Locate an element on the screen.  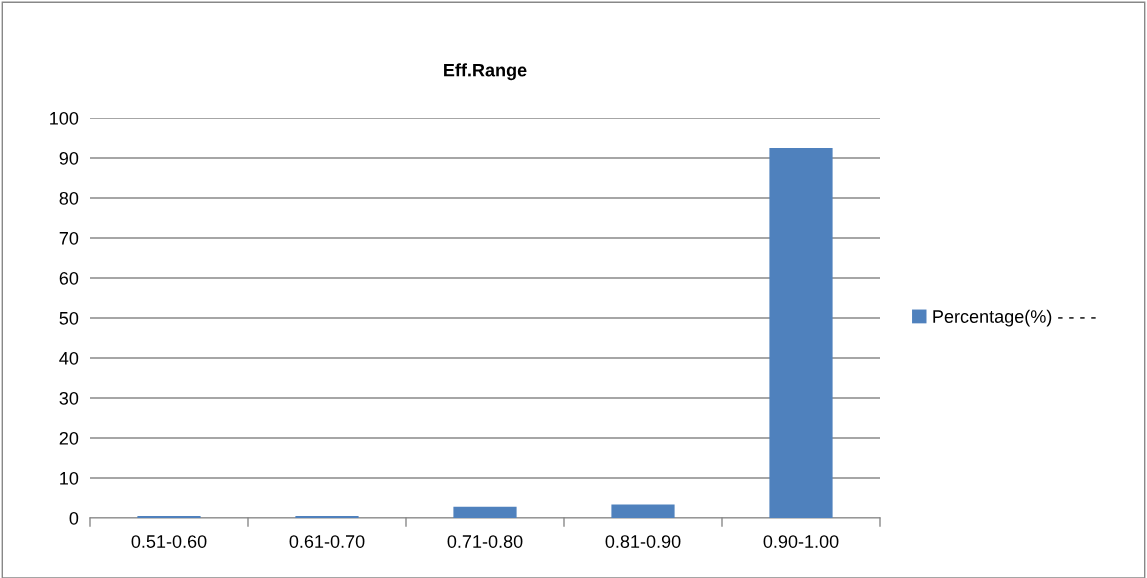
y-tick-label: 10 is located at coordinates (69, 478).